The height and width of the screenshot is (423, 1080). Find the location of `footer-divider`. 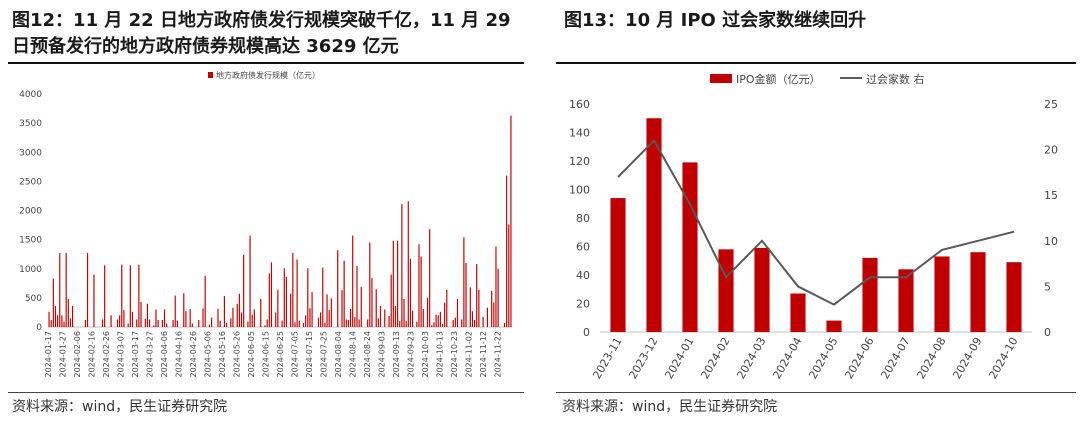

footer-divider is located at coordinates (816, 392).